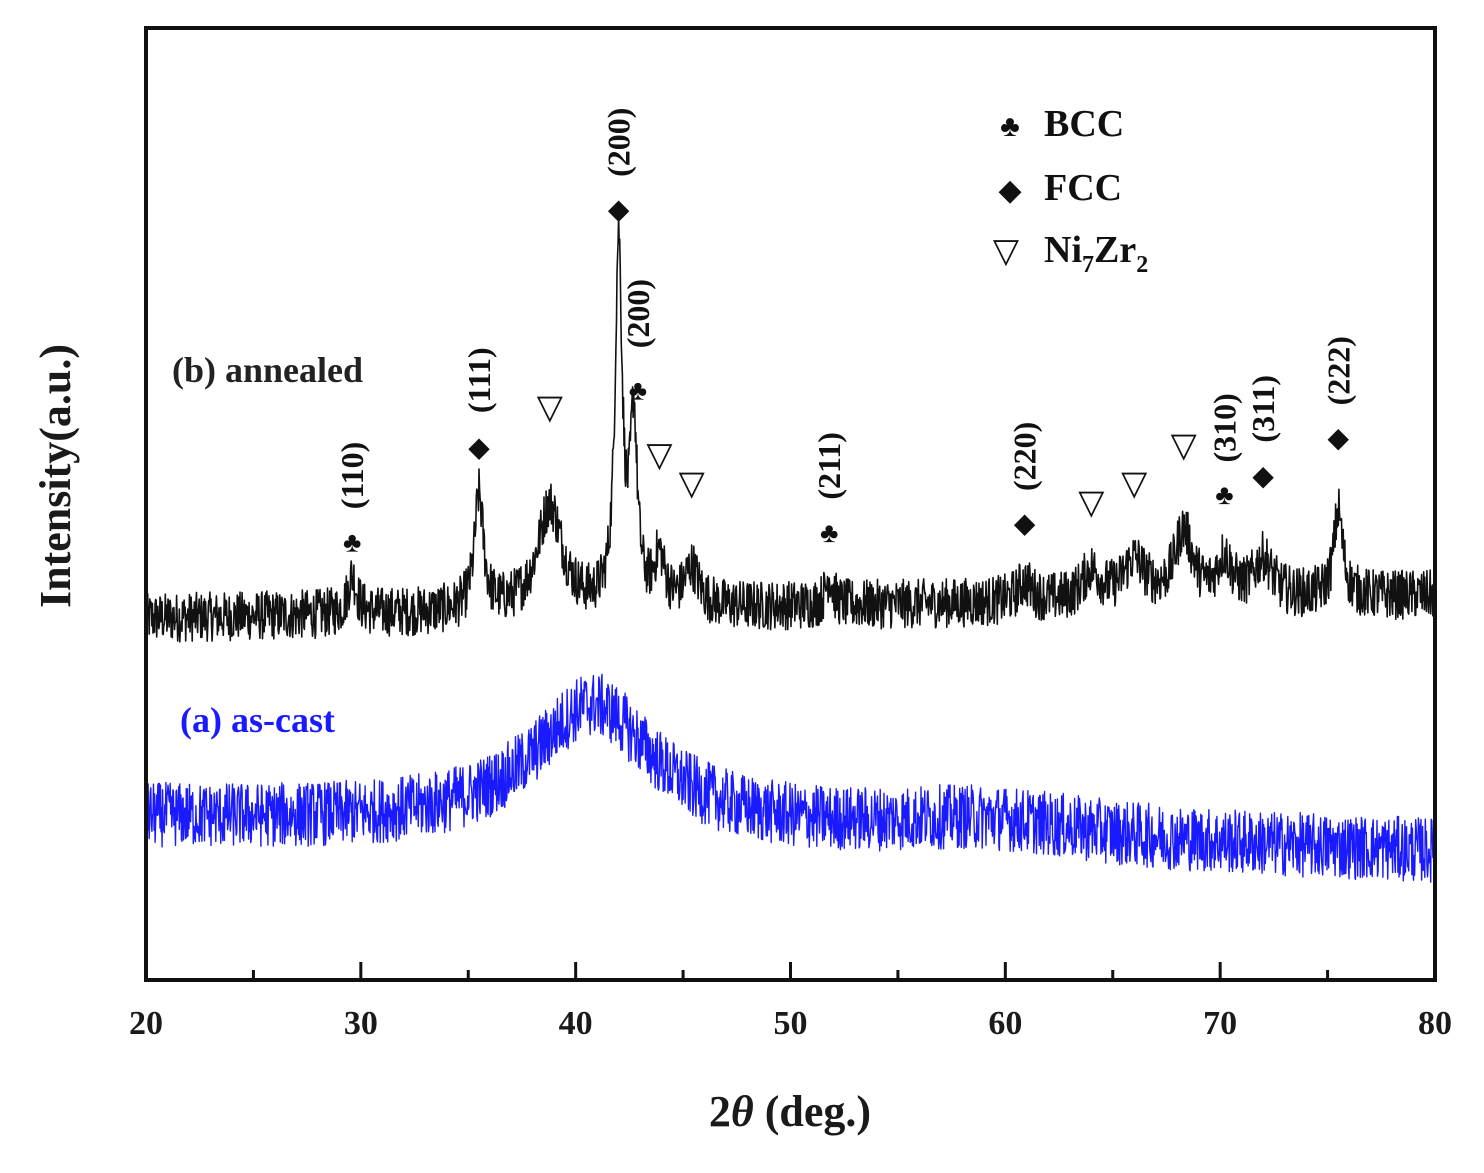 This screenshot has height=1173, width=1484. What do you see at coordinates (1010, 126) in the screenshot?
I see `legend-bcc-icon: ♣` at bounding box center [1010, 126].